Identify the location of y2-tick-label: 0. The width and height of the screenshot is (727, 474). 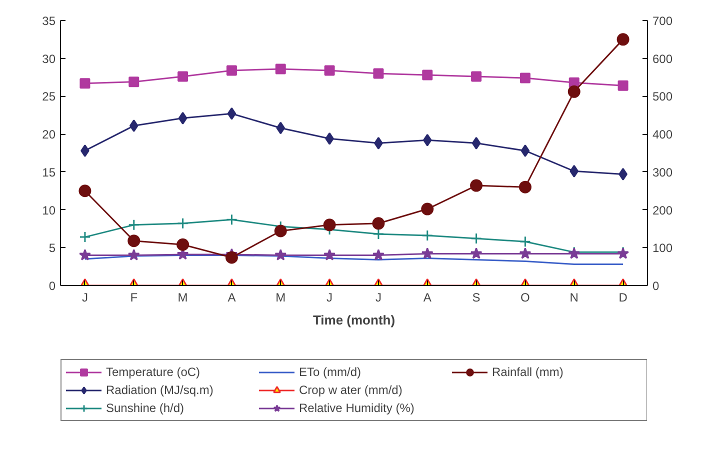
(656, 286).